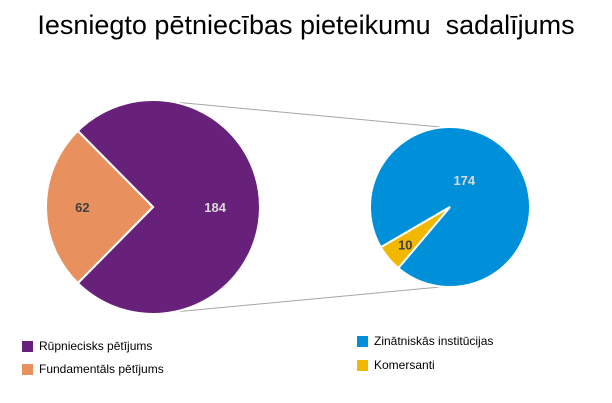 Image resolution: width=612 pixels, height=403 pixels. What do you see at coordinates (362, 341) in the screenshot?
I see `legend-swatch-zinatniskas` at bounding box center [362, 341].